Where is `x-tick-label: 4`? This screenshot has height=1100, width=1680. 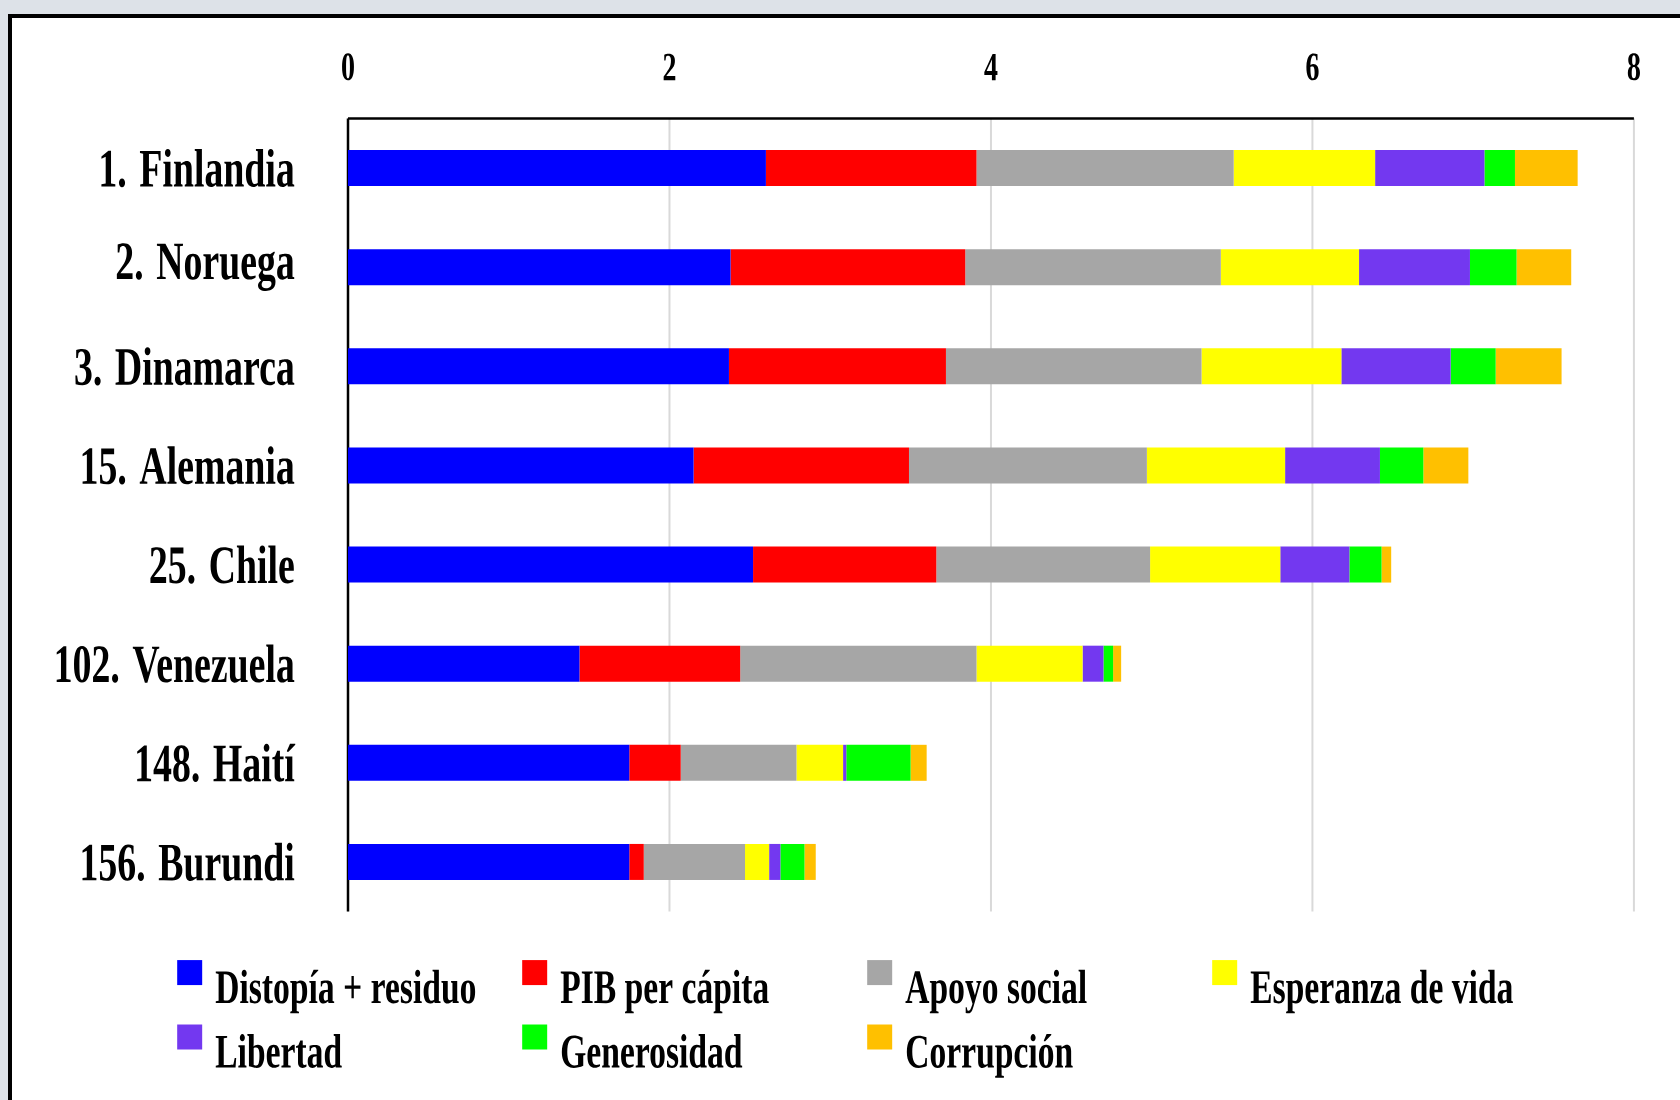 x-tick-label: 4 is located at coordinates (991, 67).